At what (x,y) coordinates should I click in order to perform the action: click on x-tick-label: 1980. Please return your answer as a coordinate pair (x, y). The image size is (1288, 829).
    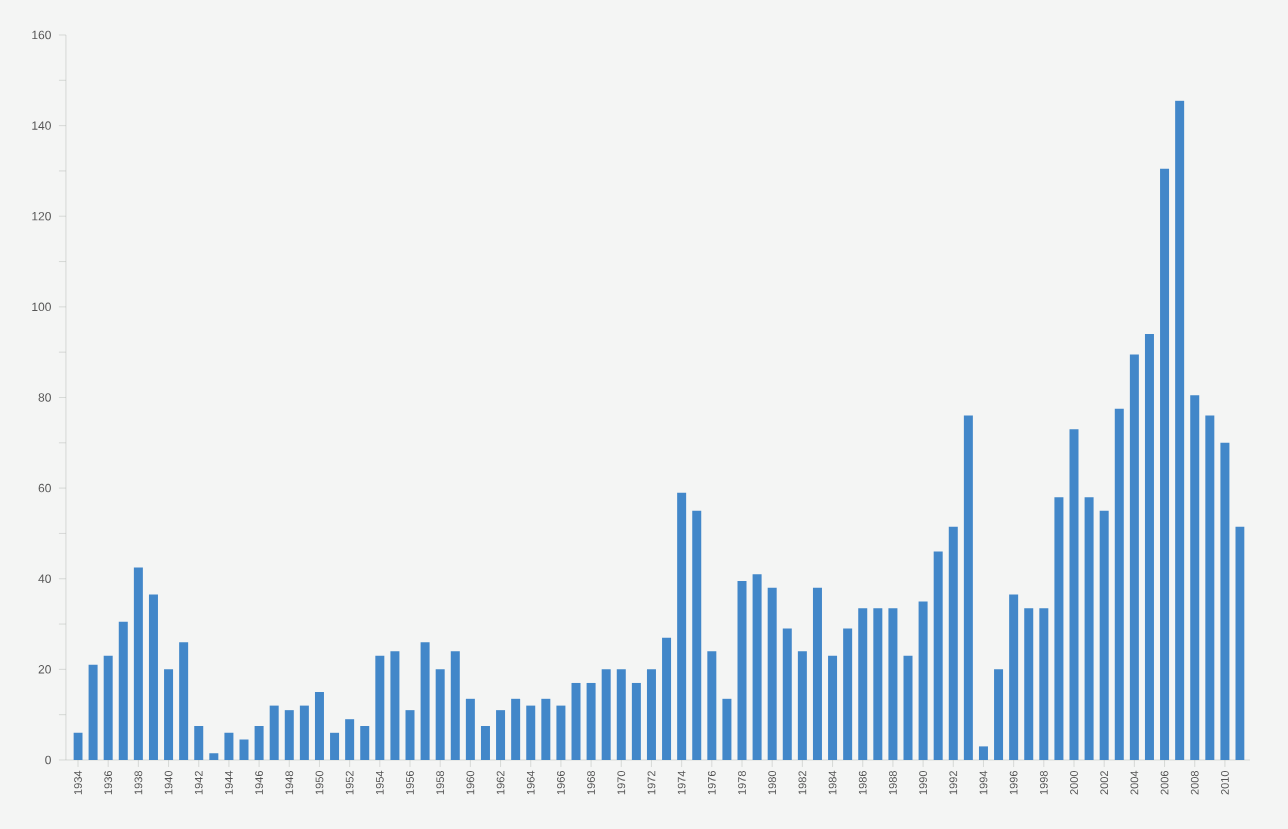
    Looking at the image, I should click on (772, 782).